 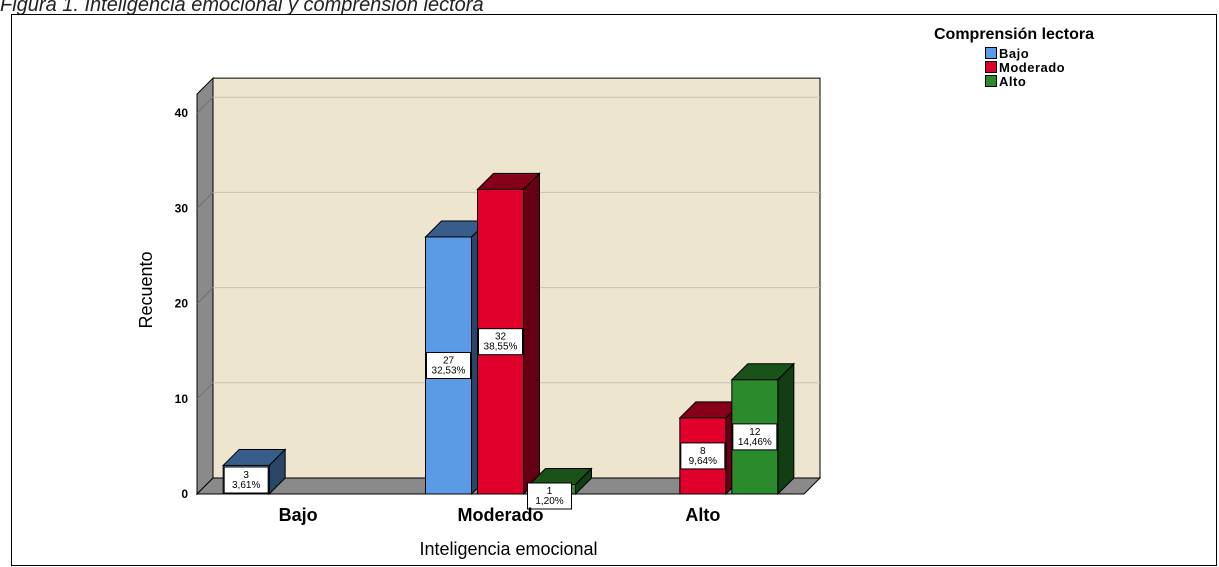 I want to click on bar-bajo-bajo-label-box, so click(x=246, y=480).